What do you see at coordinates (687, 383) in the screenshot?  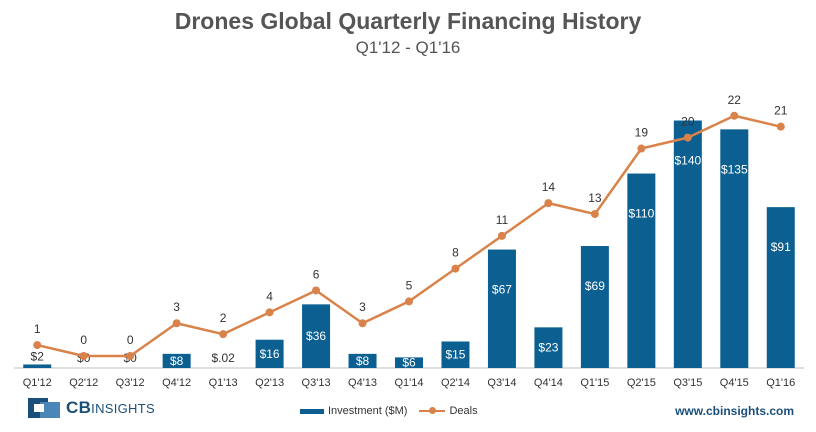 I see `x-tick-label: Q3'15` at bounding box center [687, 383].